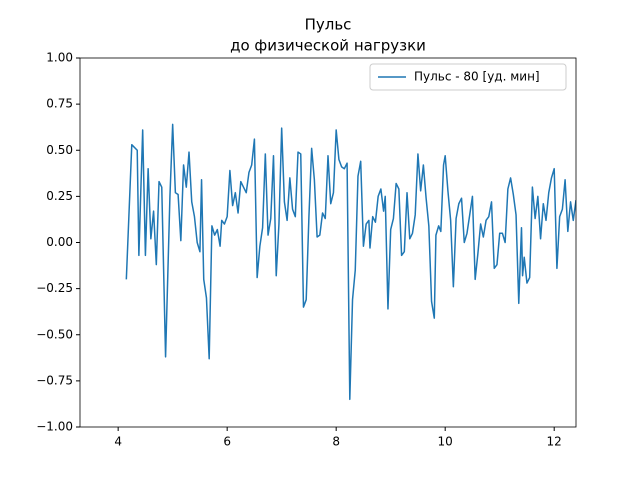 Image resolution: width=640 pixels, height=480 pixels. Describe the element at coordinates (227, 442) in the screenshot. I see `x-tick-label: 6` at that location.